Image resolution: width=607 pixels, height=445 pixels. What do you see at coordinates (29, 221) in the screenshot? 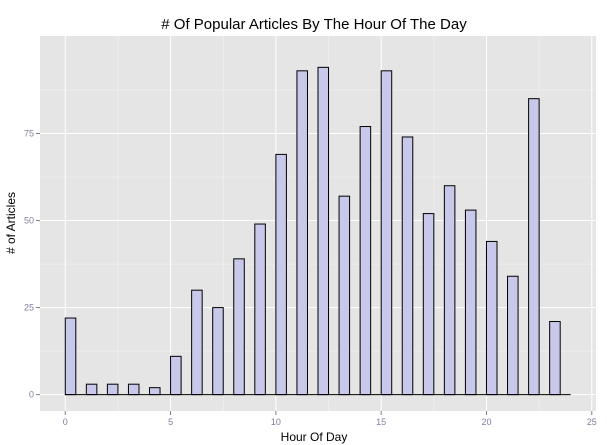
I see `y-tick-label: 50` at bounding box center [29, 221].